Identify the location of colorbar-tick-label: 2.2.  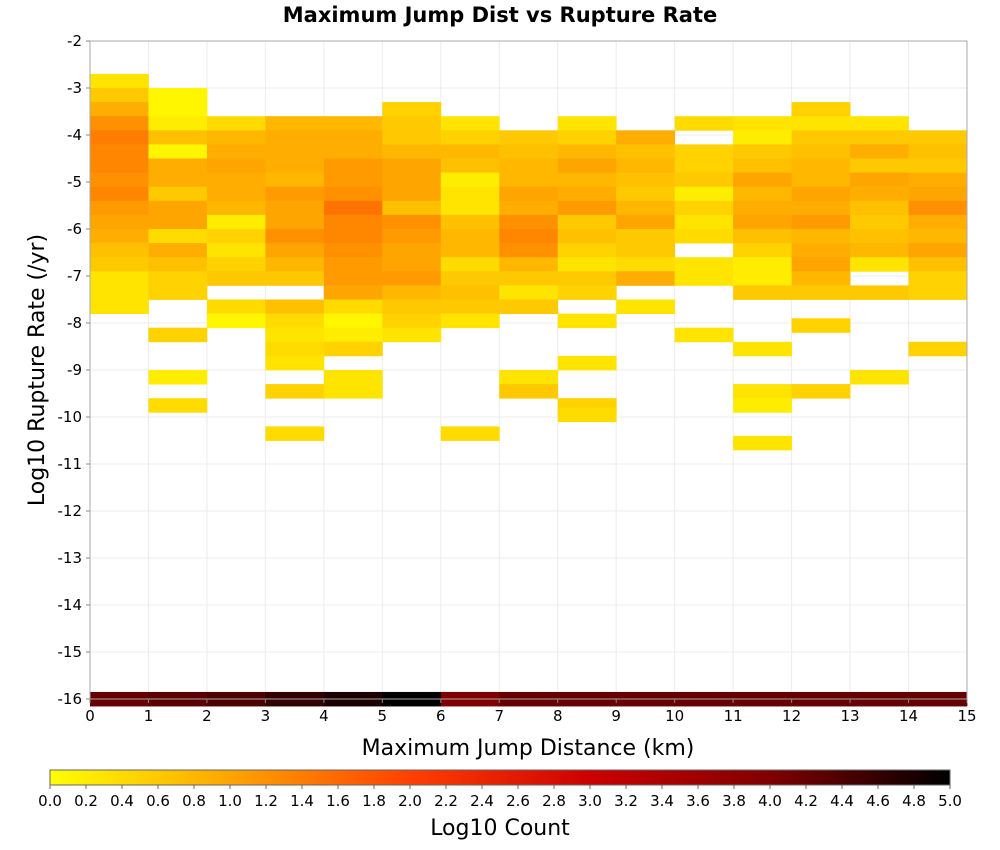
(446, 801).